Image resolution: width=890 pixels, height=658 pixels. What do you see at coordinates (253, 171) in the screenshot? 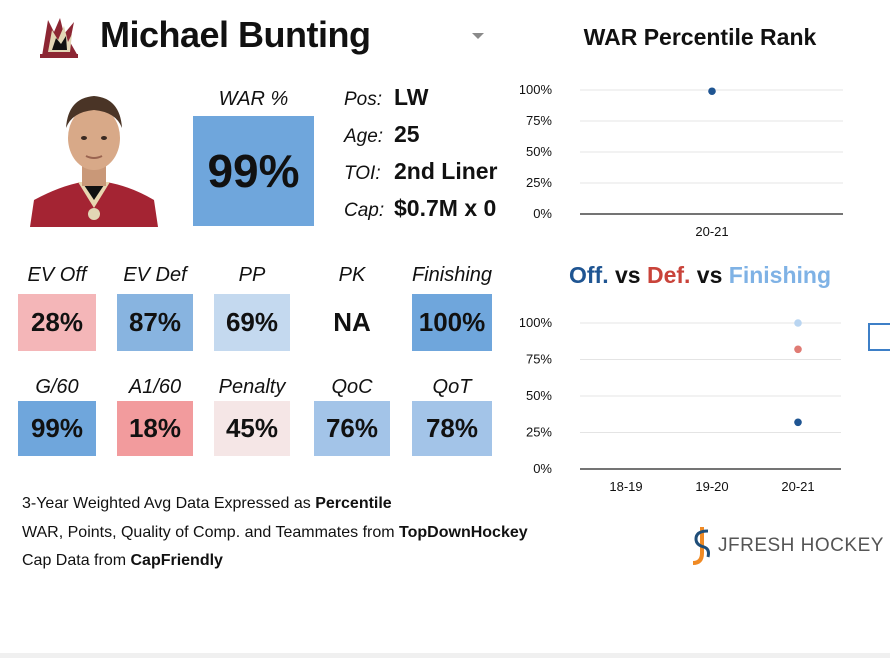
I see `war-percentile-box: 99%` at bounding box center [253, 171].